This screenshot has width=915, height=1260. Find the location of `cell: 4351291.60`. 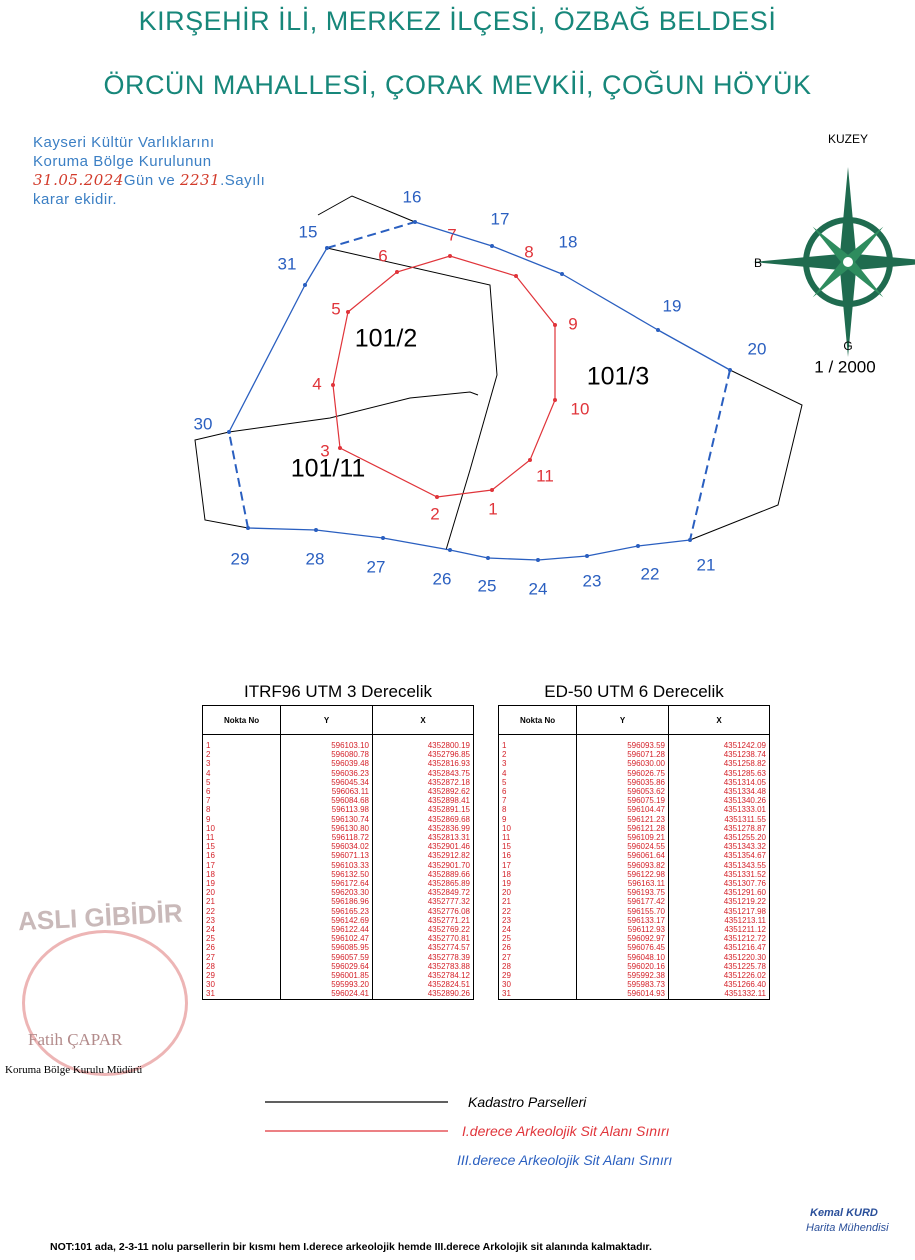

cell: 4351291.60 is located at coordinates (719, 893).